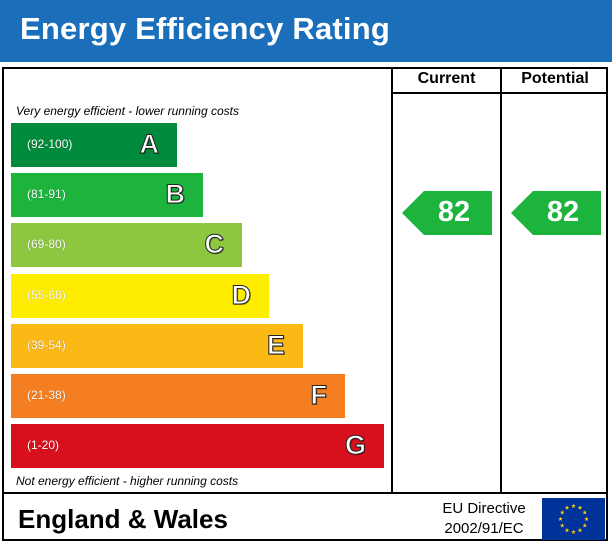  Describe the element at coordinates (484, 508) in the screenshot. I see `directive-line-1: EU Directive` at that location.